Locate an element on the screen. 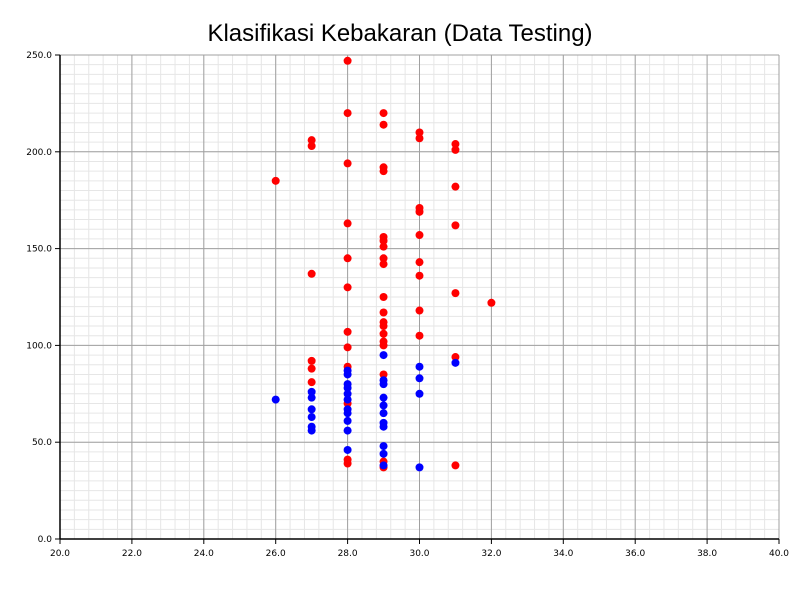  y-tick-label: 200.0 is located at coordinates (39, 153).